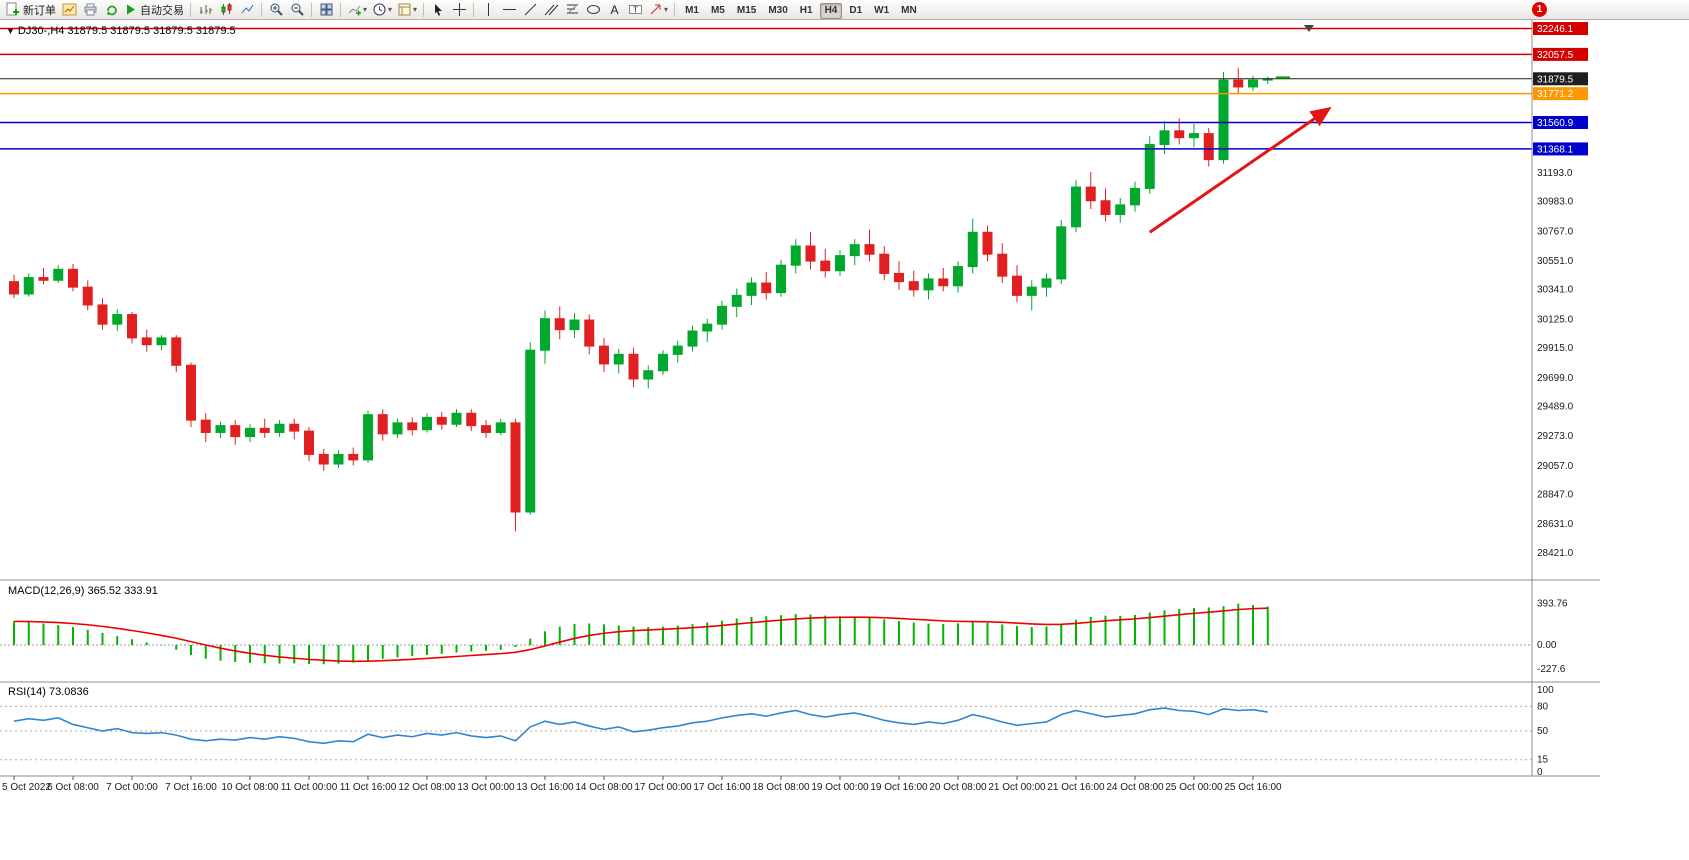  I want to click on tf-button-m5: M5, so click(717, 11).